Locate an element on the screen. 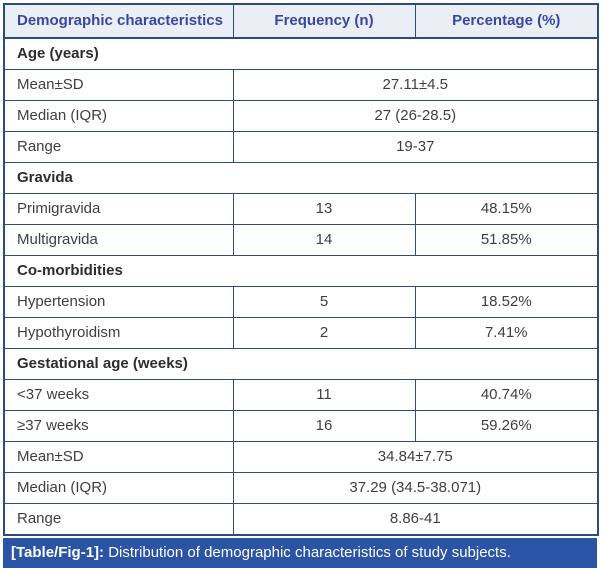 This screenshot has width=601, height=568. section-row: Gestational age (weeks) is located at coordinates (301, 364).